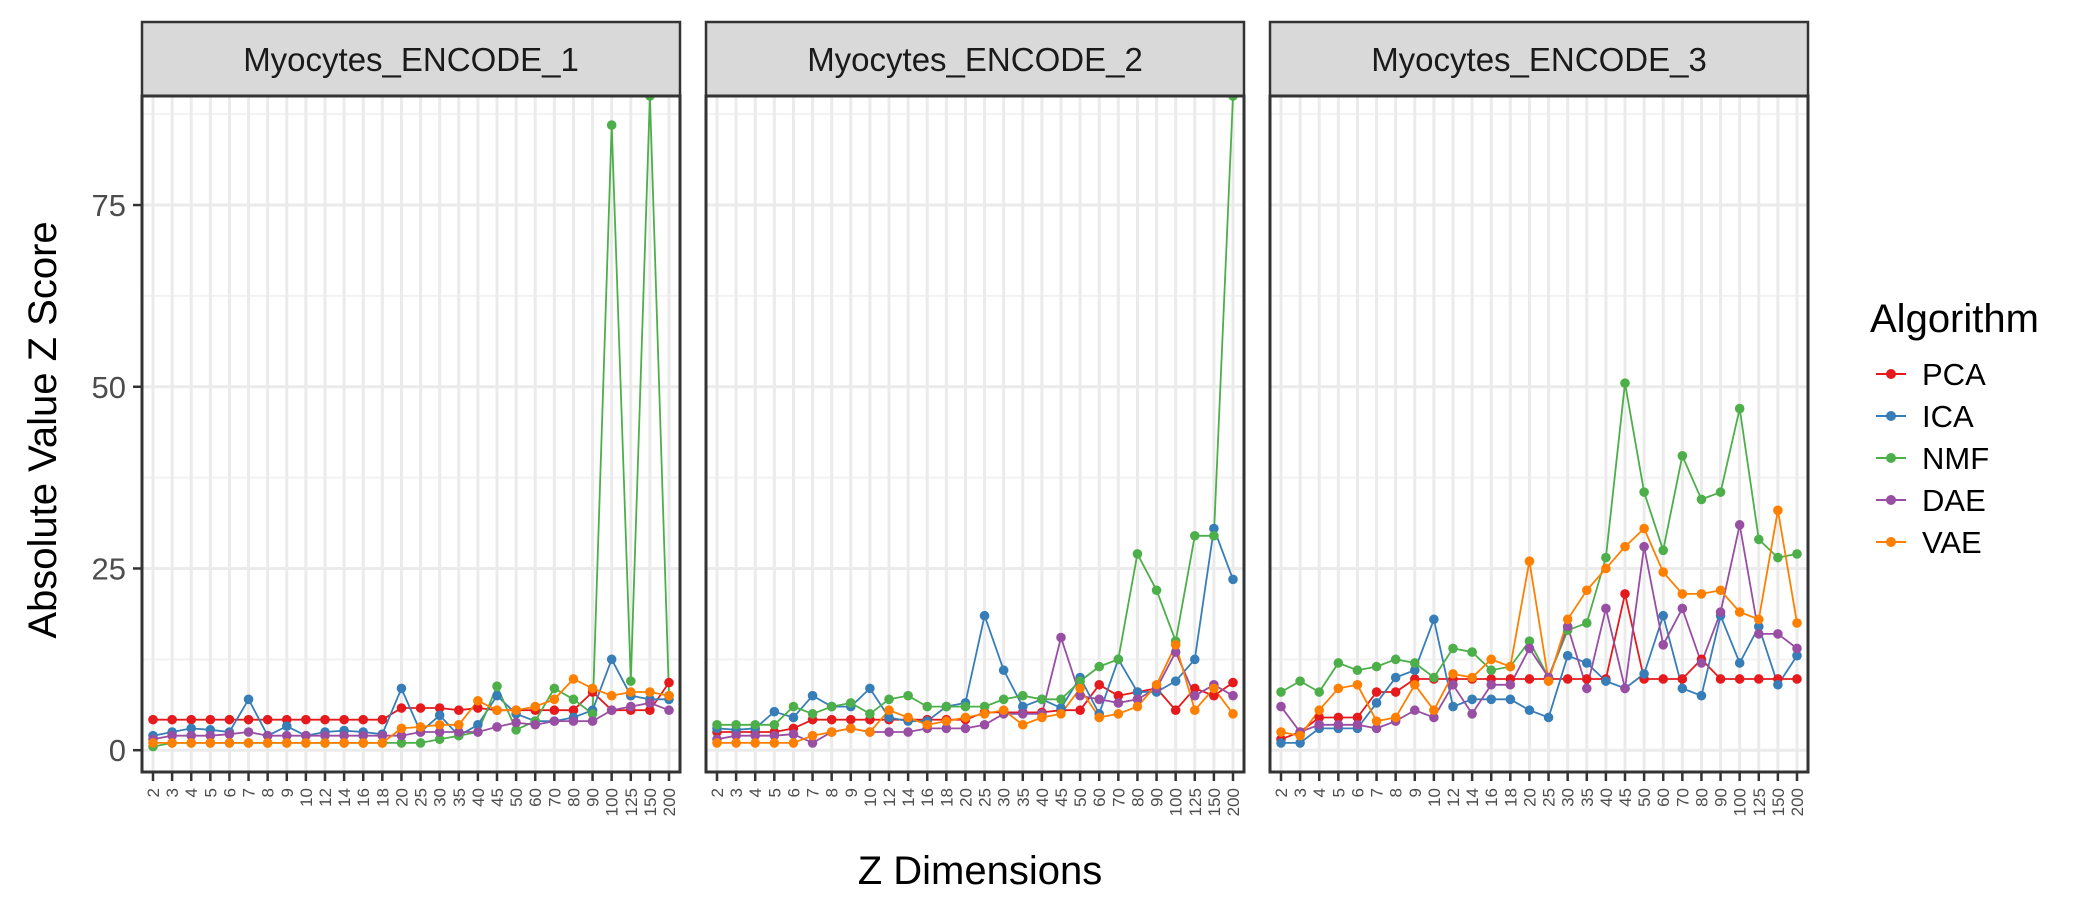  What do you see at coordinates (980, 871) in the screenshot?
I see `x-axis-label: Z Dimensions` at bounding box center [980, 871].